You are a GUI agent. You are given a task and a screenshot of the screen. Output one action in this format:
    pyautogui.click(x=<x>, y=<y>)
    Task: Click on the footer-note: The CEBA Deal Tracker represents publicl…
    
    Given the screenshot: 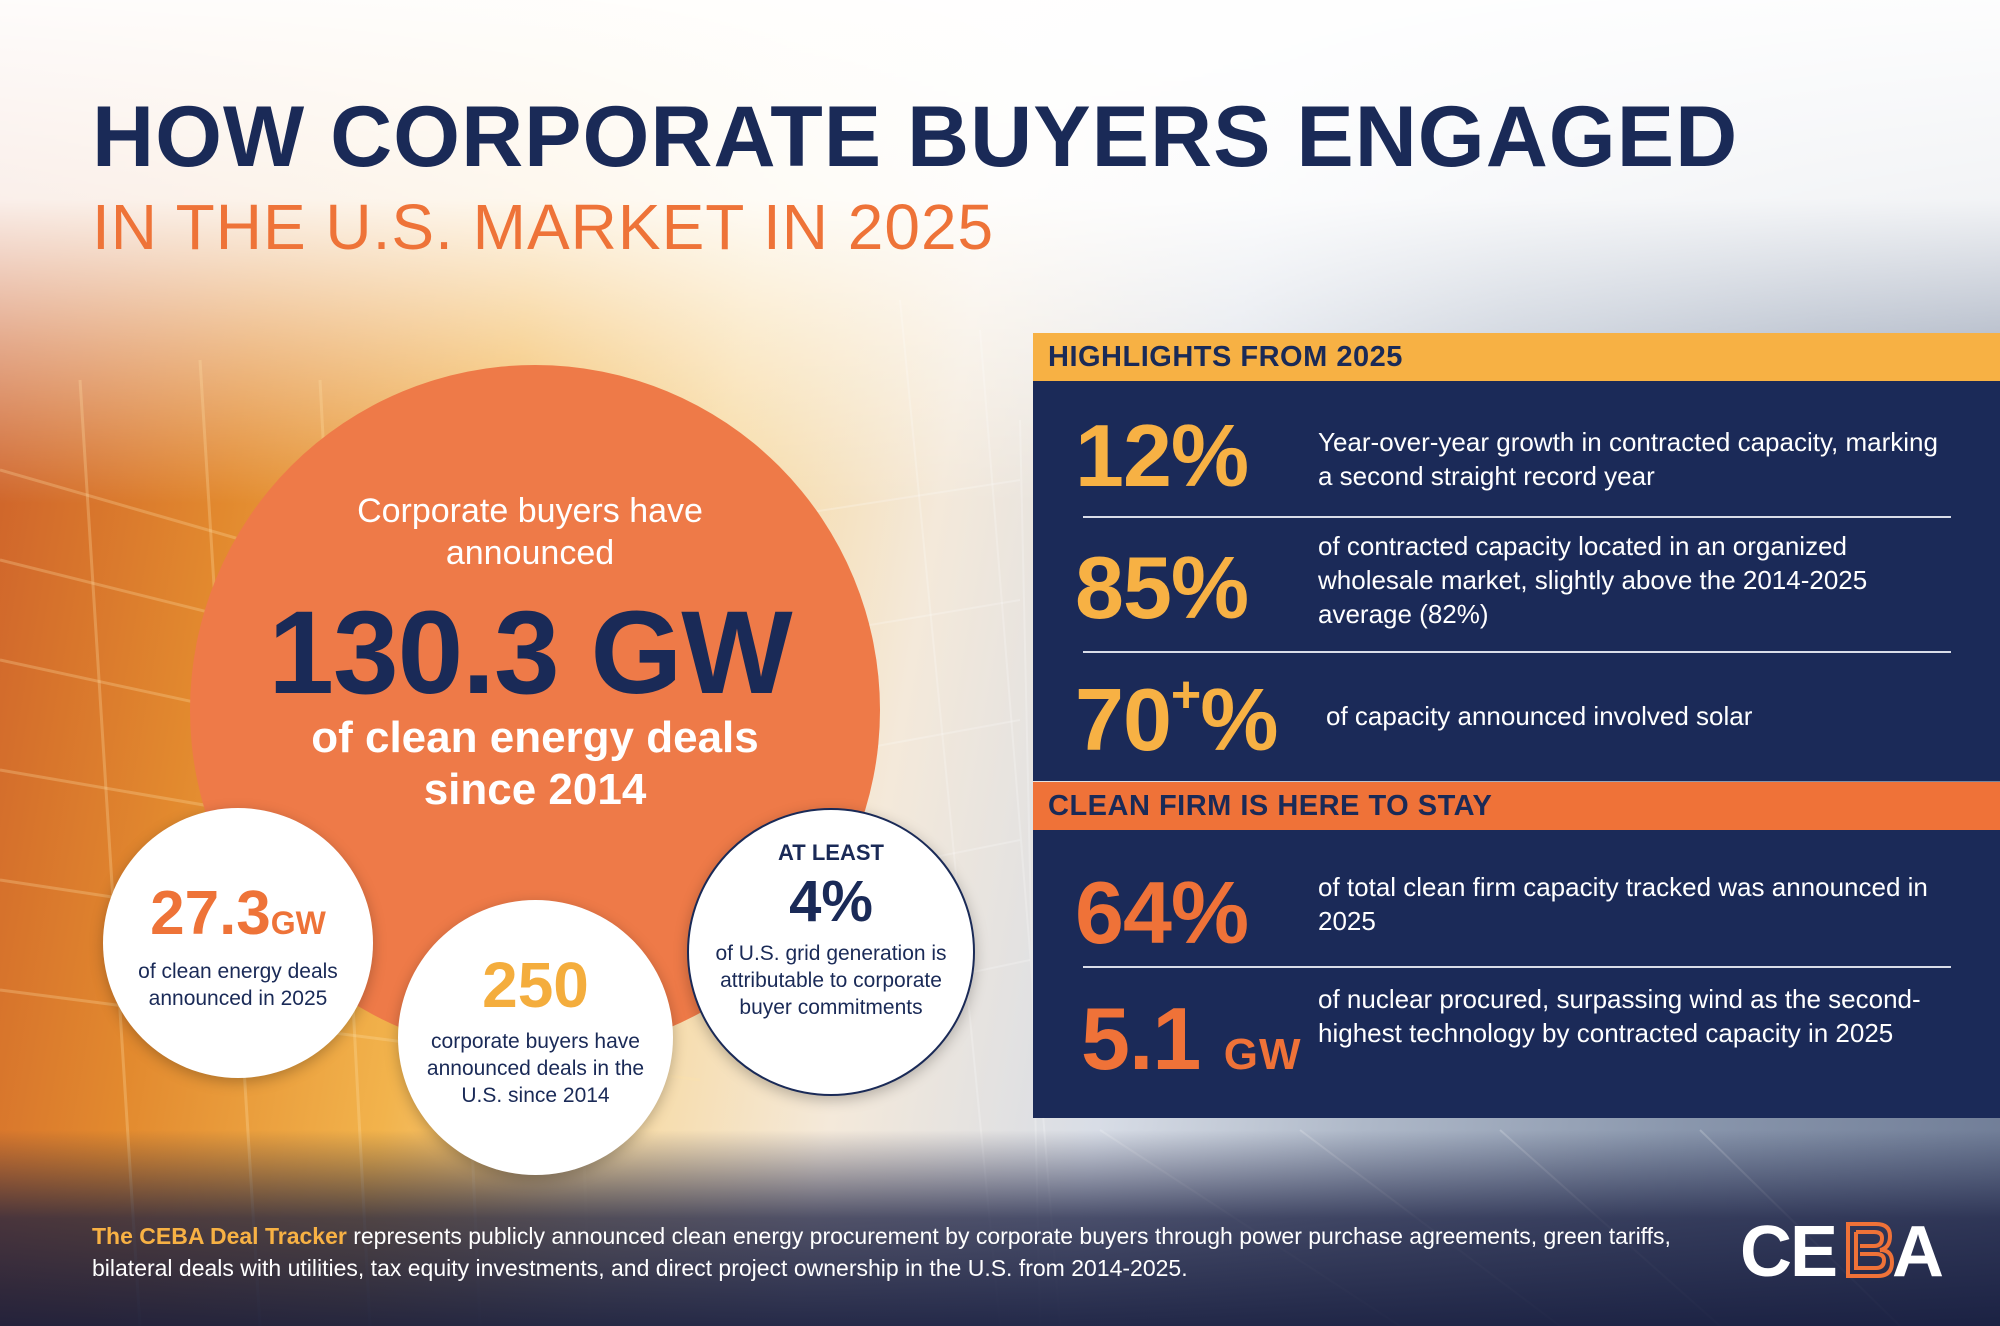 What is the action you would take?
    pyautogui.click(x=892, y=1252)
    